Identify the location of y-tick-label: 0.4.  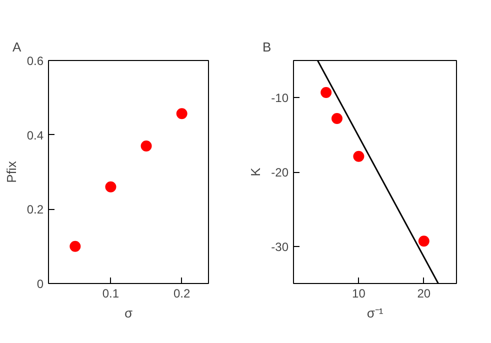
(35, 135).